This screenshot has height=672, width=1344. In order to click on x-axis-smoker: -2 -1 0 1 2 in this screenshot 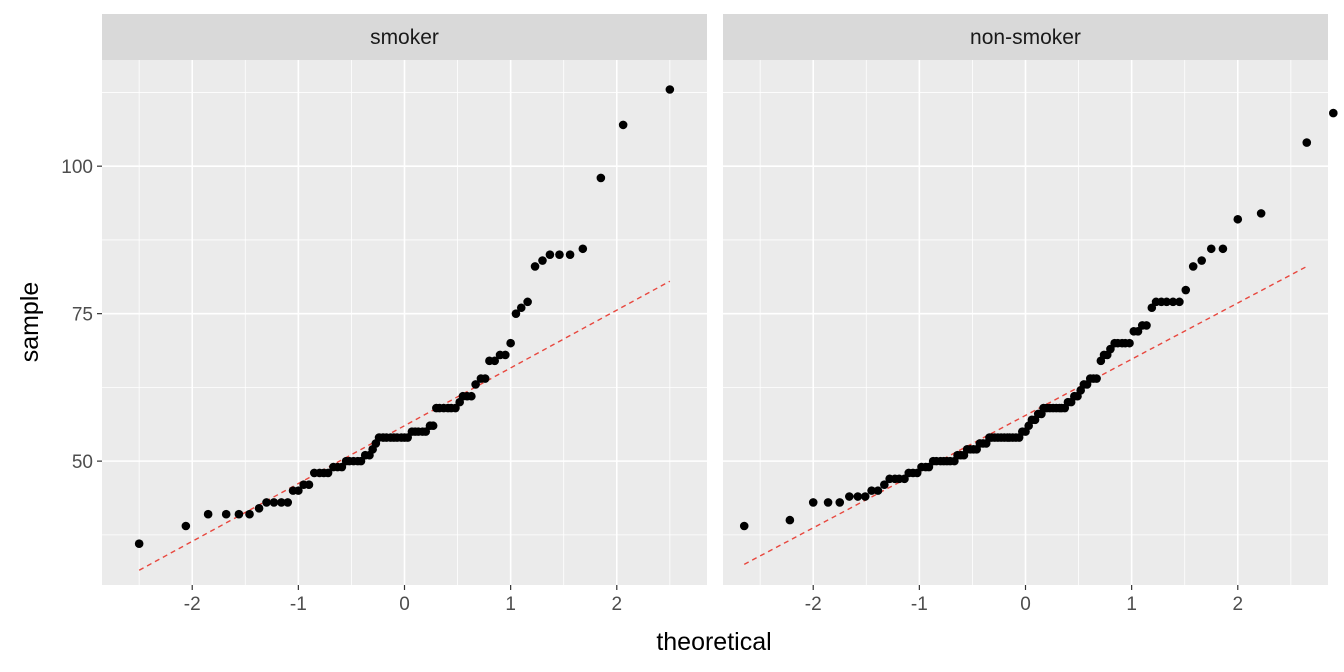, I will do `click(403, 600)`.